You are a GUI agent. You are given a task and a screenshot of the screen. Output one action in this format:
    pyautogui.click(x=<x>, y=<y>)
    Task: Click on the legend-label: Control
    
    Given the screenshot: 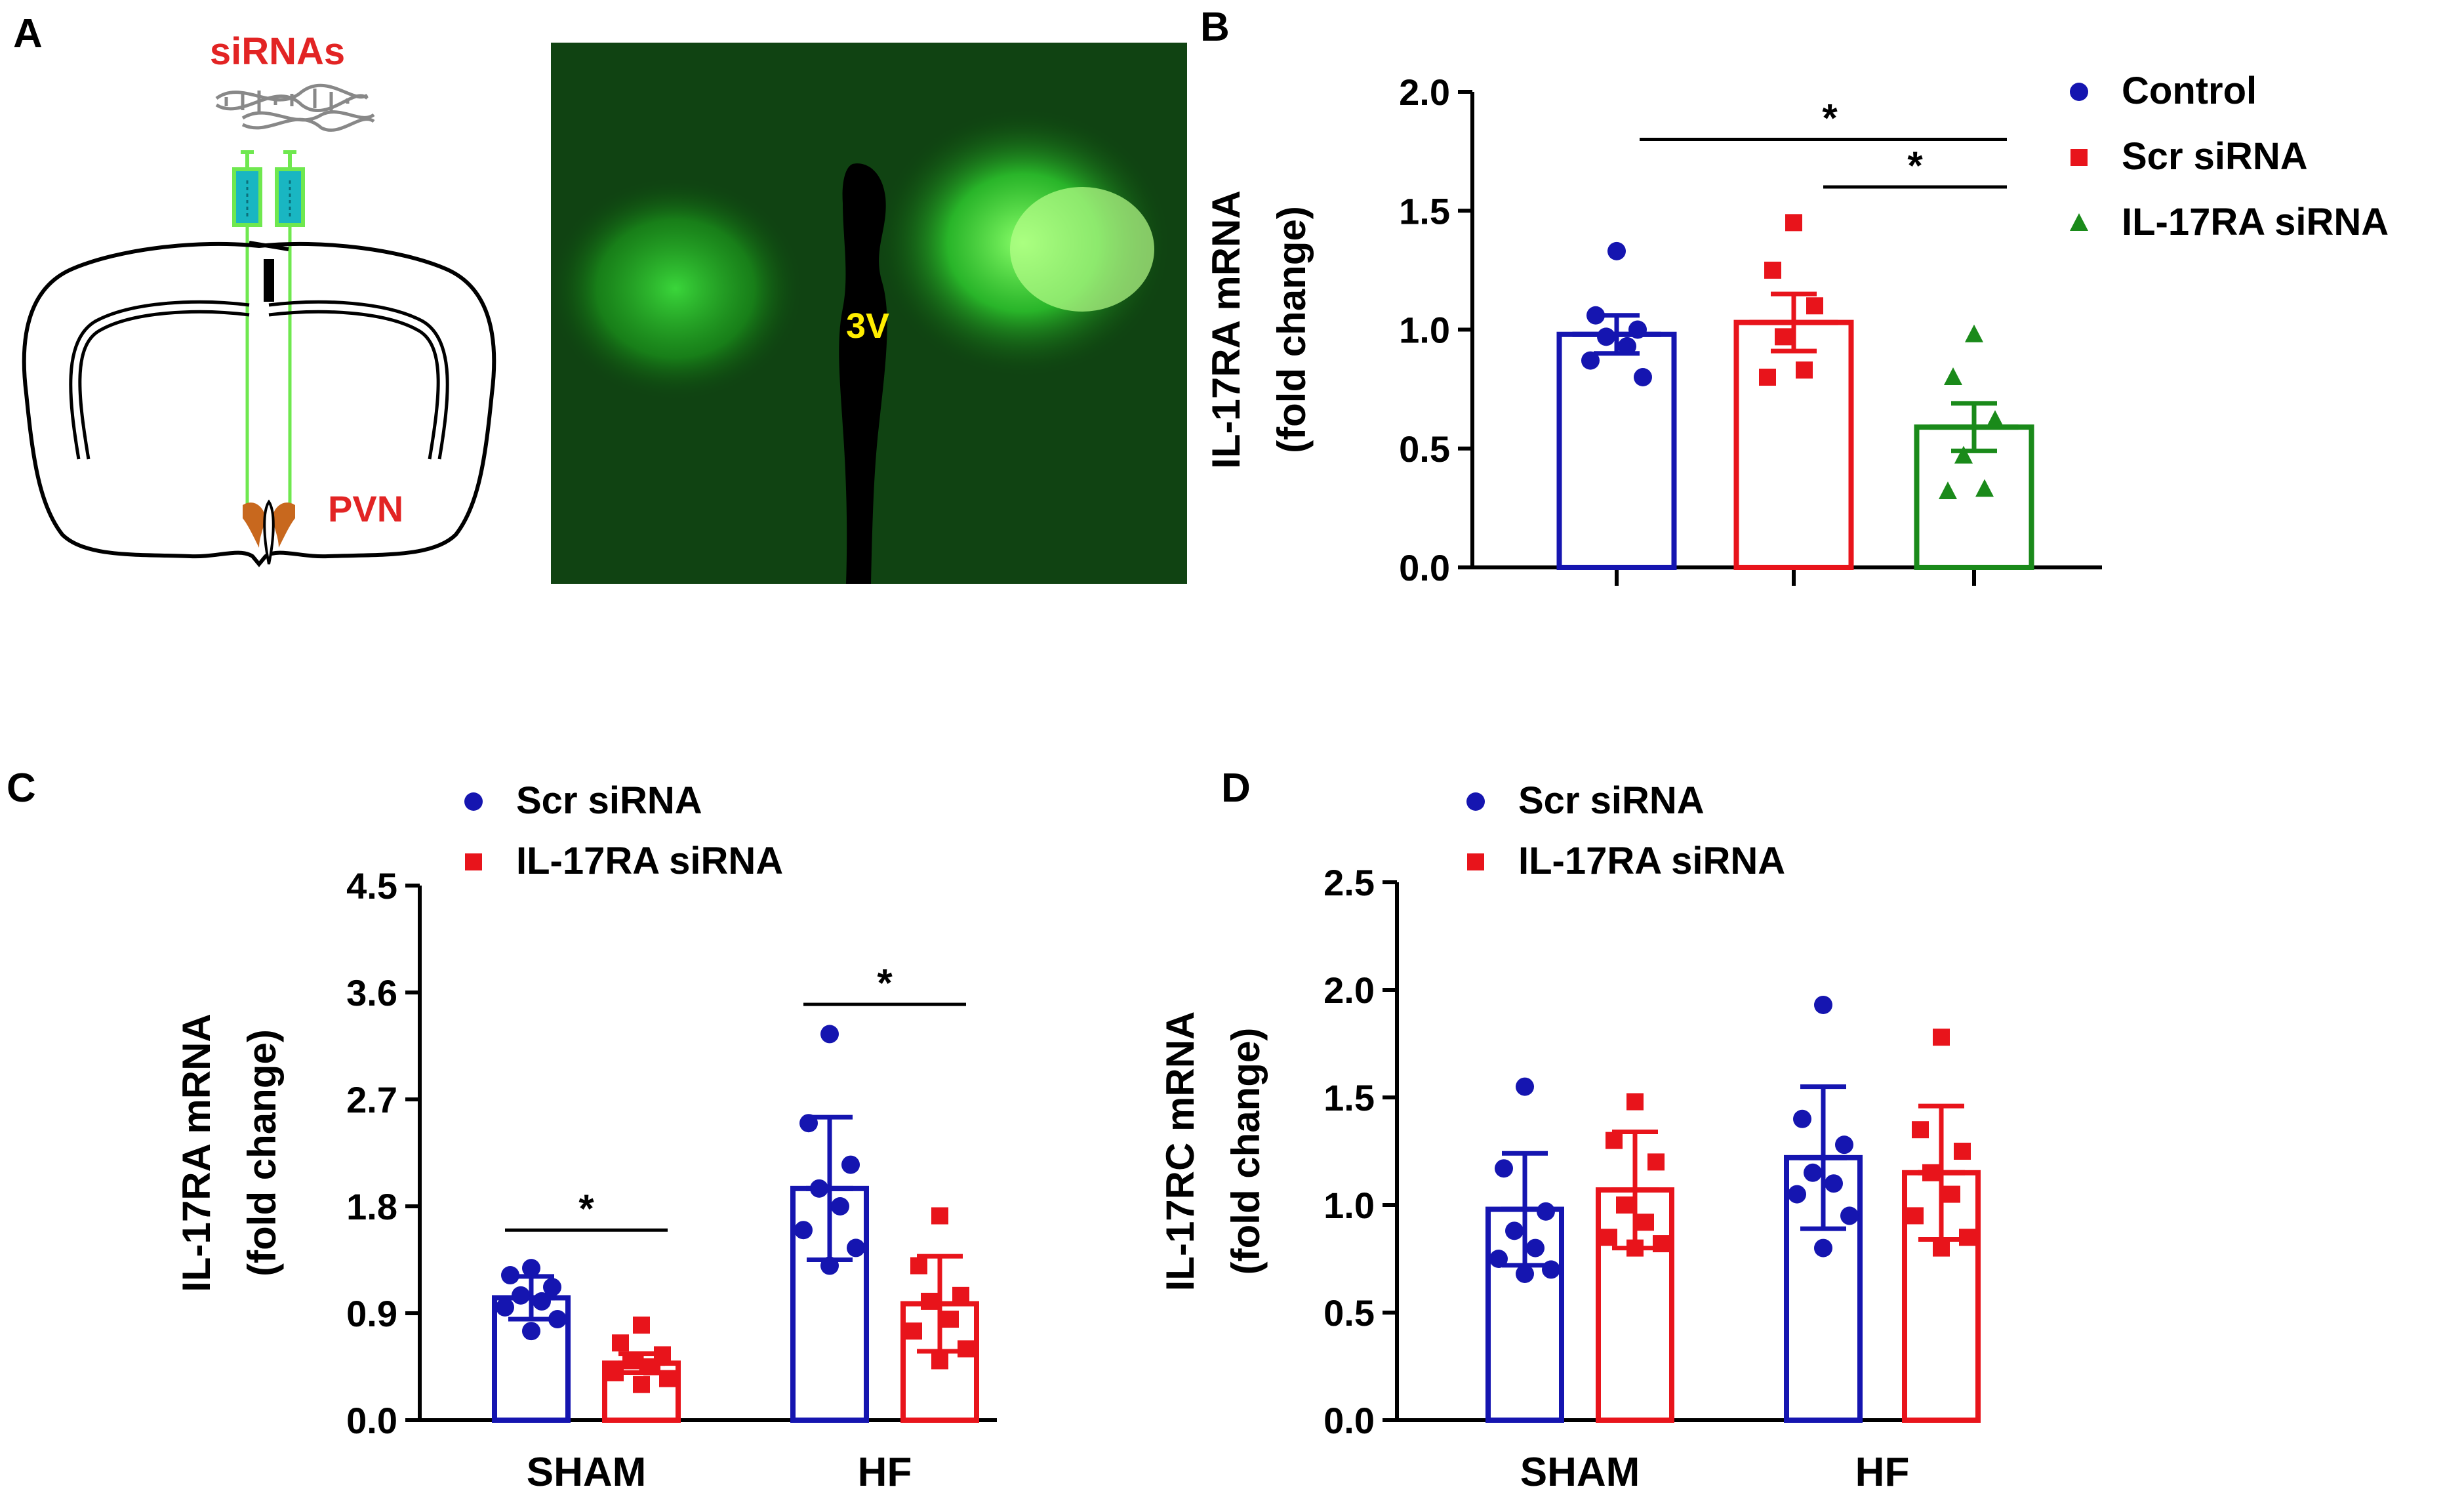 What is the action you would take?
    pyautogui.click(x=2189, y=91)
    